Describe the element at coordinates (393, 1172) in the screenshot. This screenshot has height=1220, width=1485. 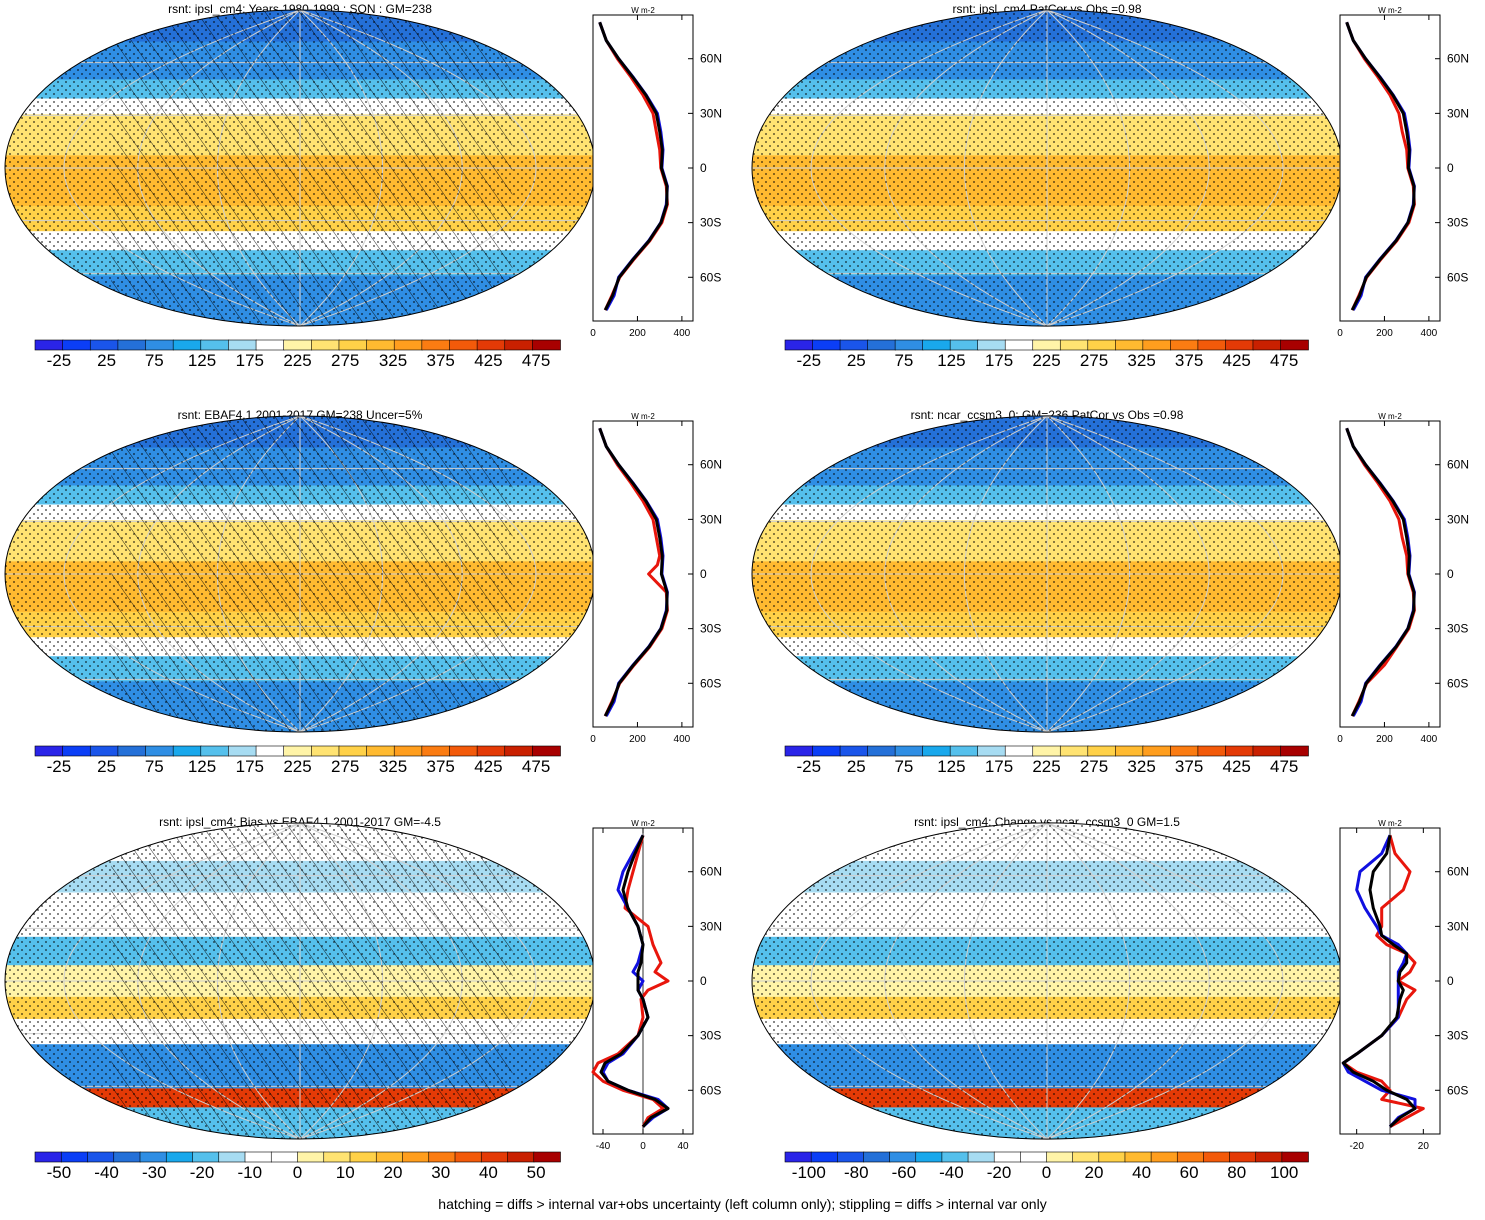
I see `colorbar-label: 20` at that location.